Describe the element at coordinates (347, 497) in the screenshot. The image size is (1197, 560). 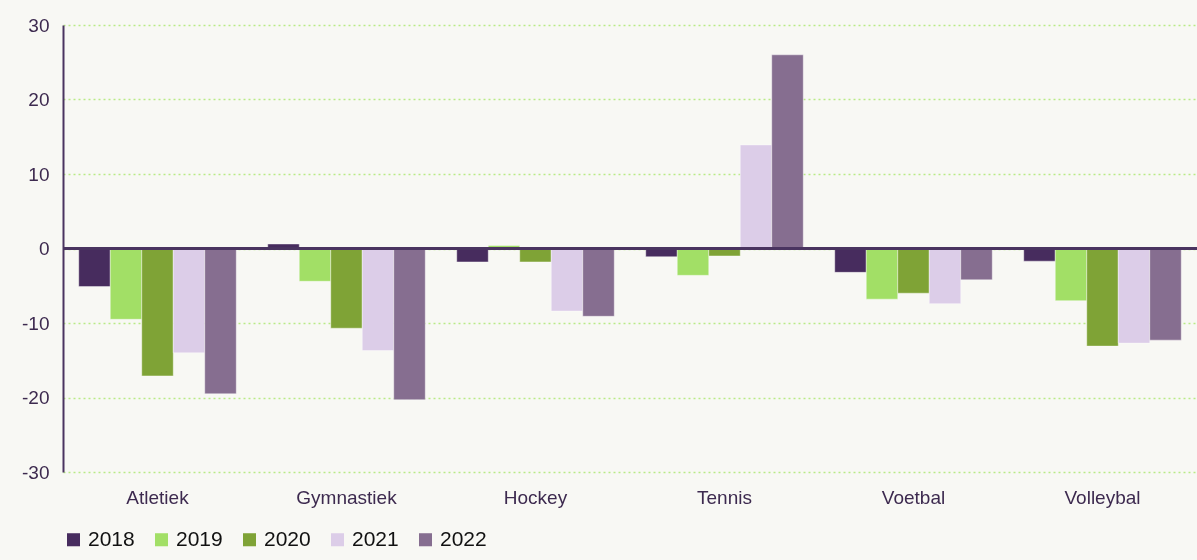
I see `x-tick-label: Gymnastiek` at that location.